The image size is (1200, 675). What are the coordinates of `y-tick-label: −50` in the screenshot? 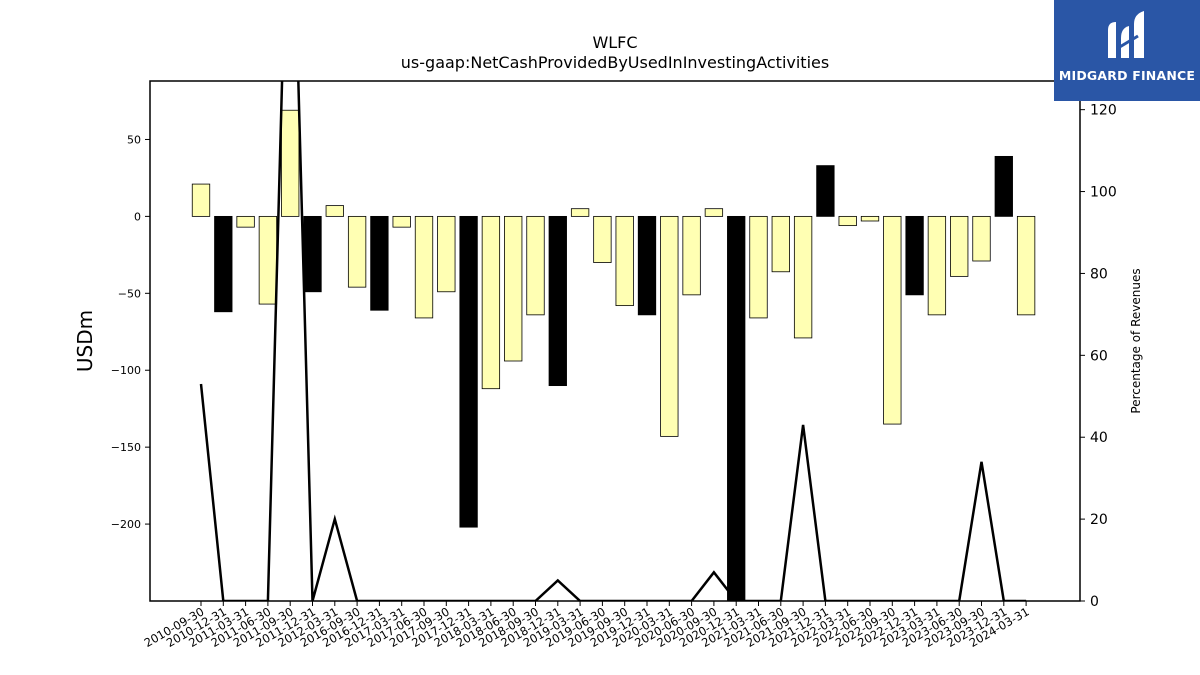 It's located at (129, 293).